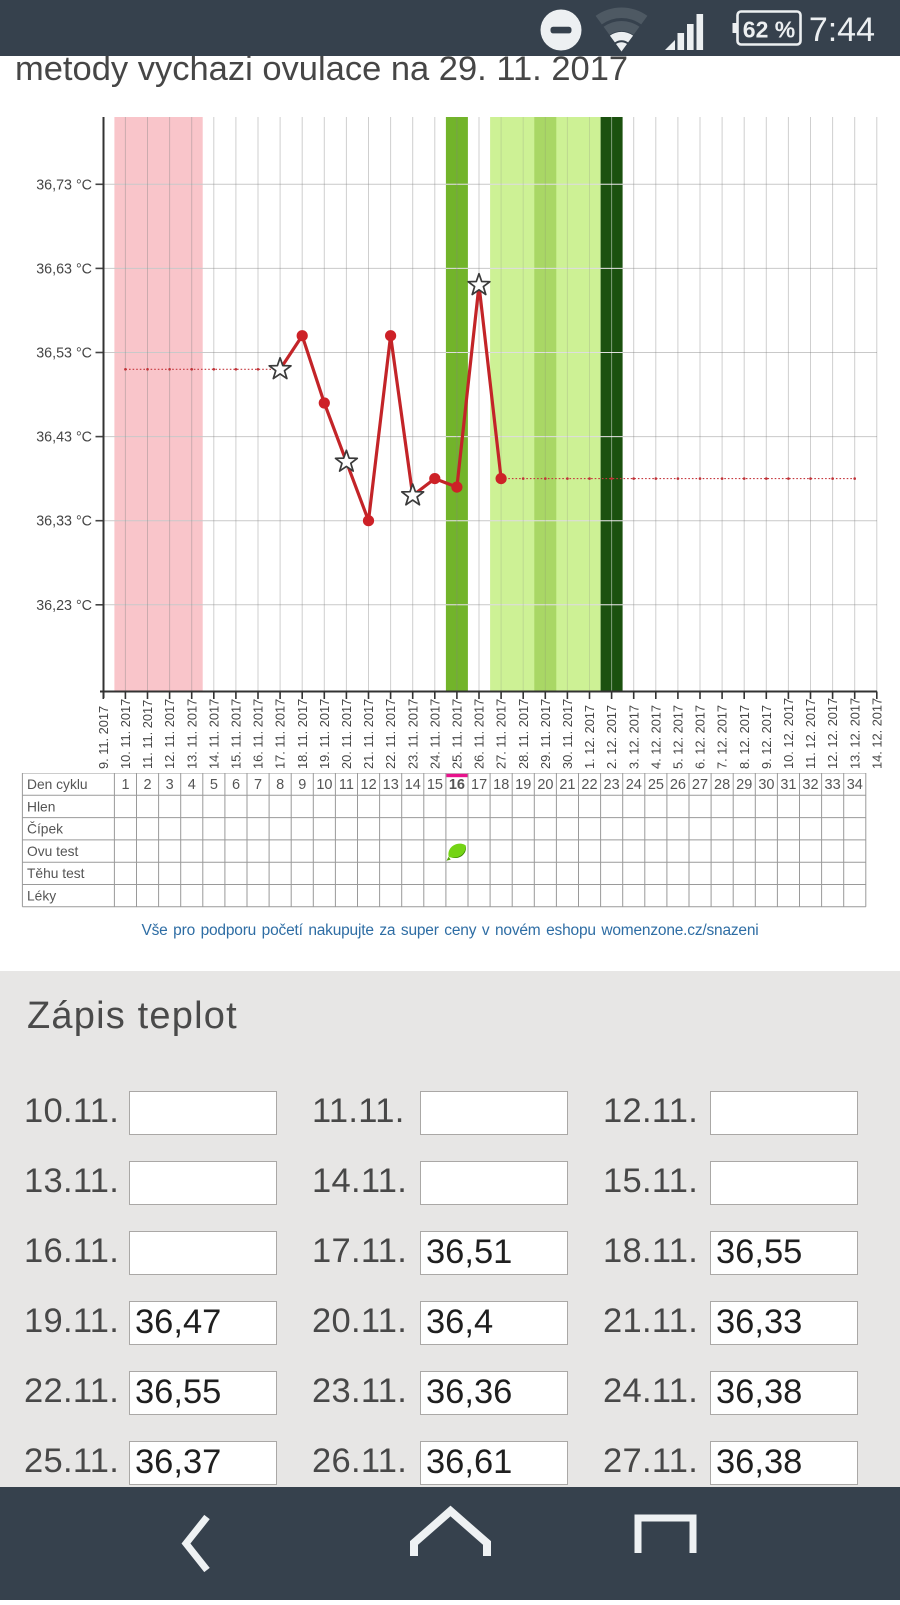 This screenshot has height=1605, width=900. What do you see at coordinates (634, 785) in the screenshot?
I see `svg-text: 24` at bounding box center [634, 785].